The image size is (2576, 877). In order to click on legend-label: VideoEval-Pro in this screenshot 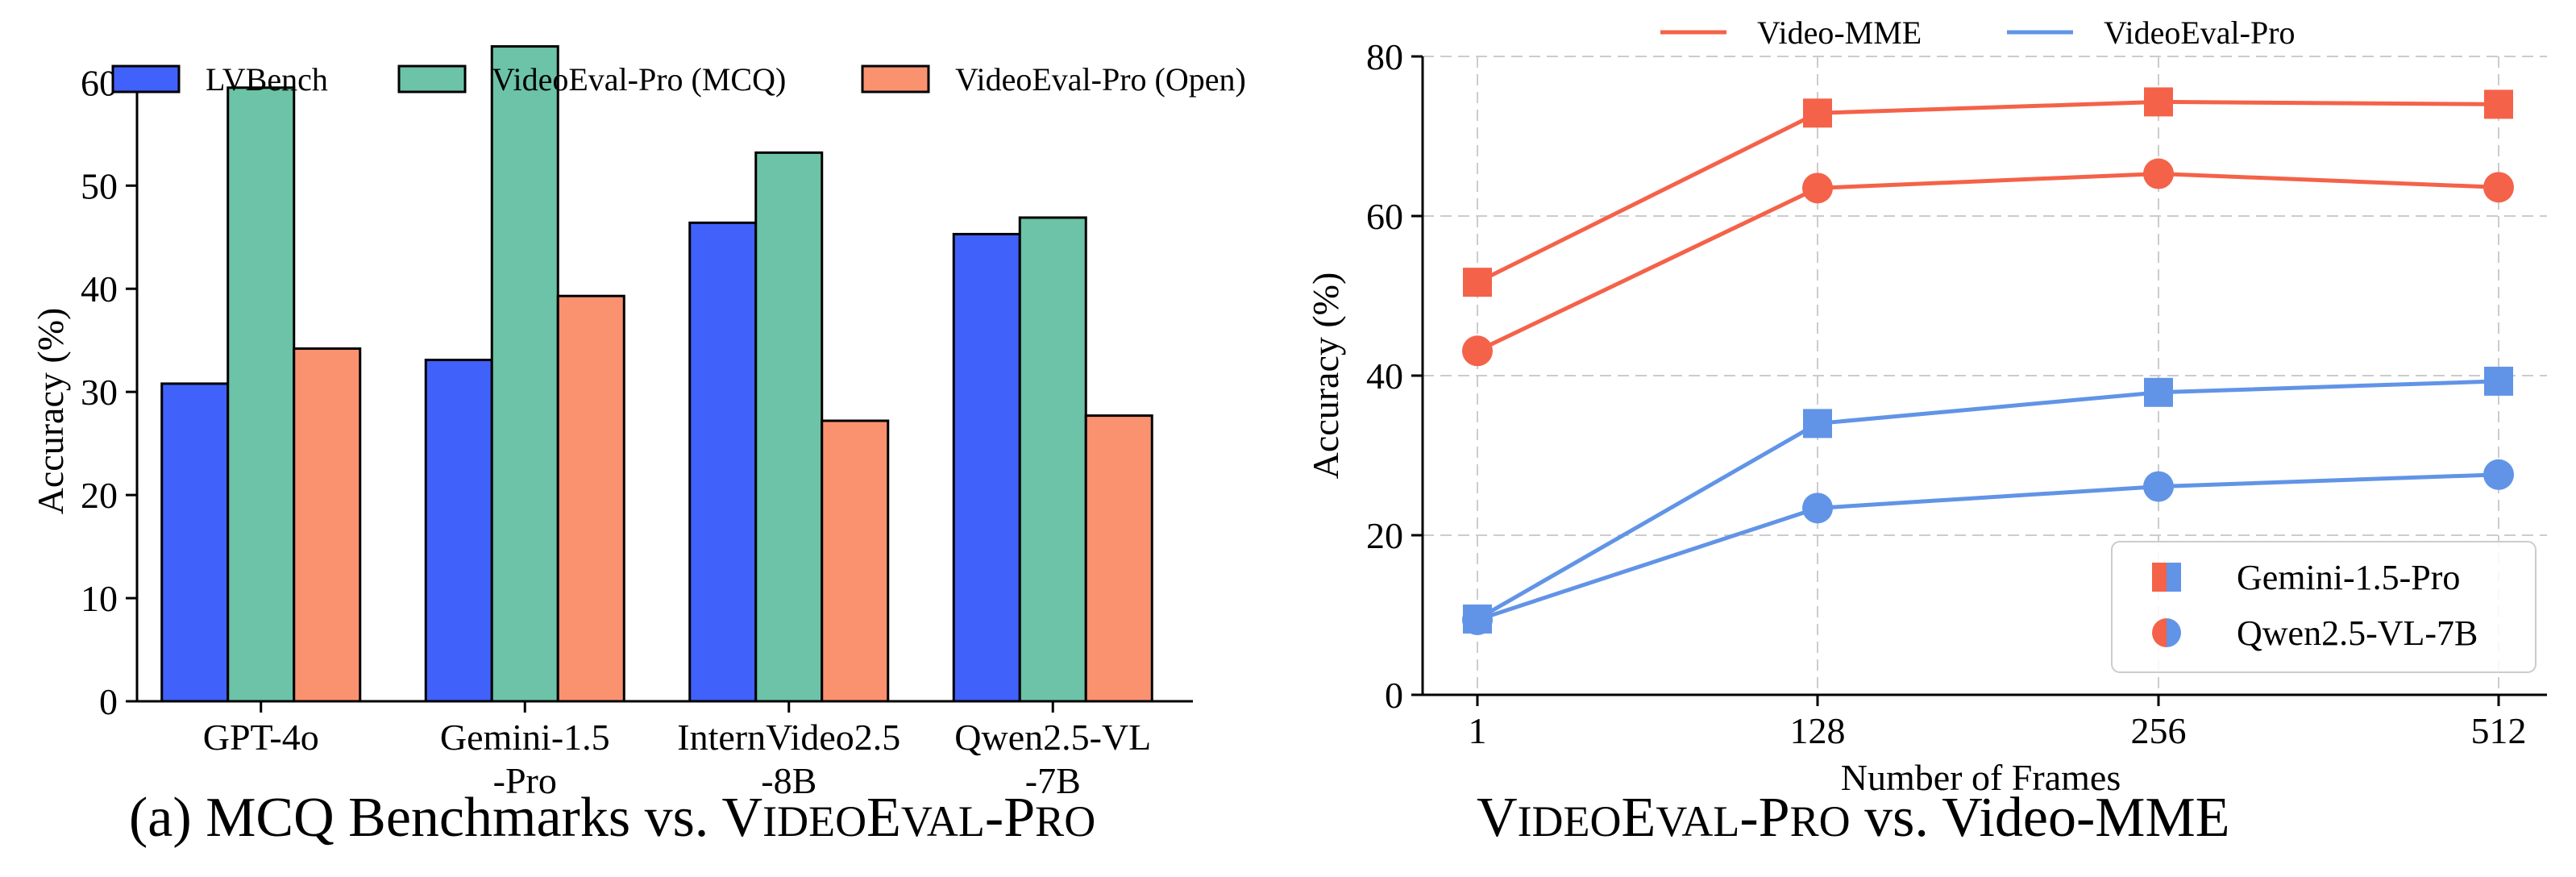, I will do `click(2200, 33)`.